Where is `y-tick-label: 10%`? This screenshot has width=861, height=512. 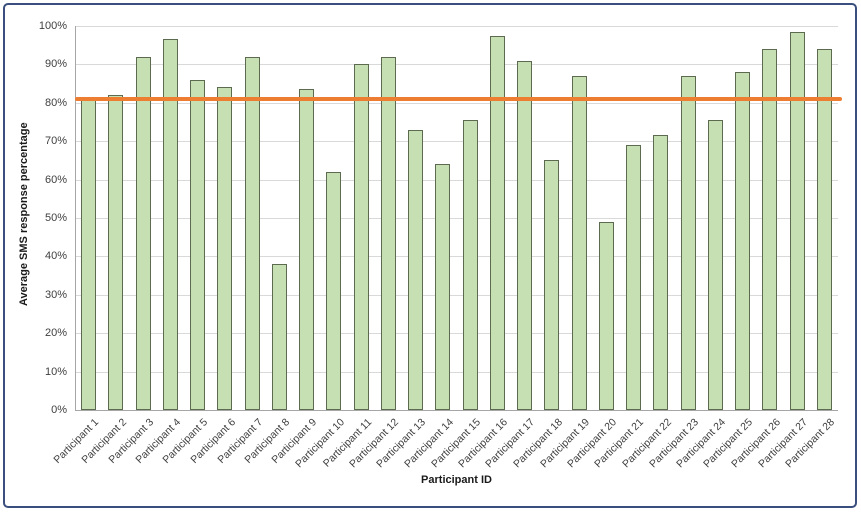
y-tick-label: 10% is located at coordinates (55, 372).